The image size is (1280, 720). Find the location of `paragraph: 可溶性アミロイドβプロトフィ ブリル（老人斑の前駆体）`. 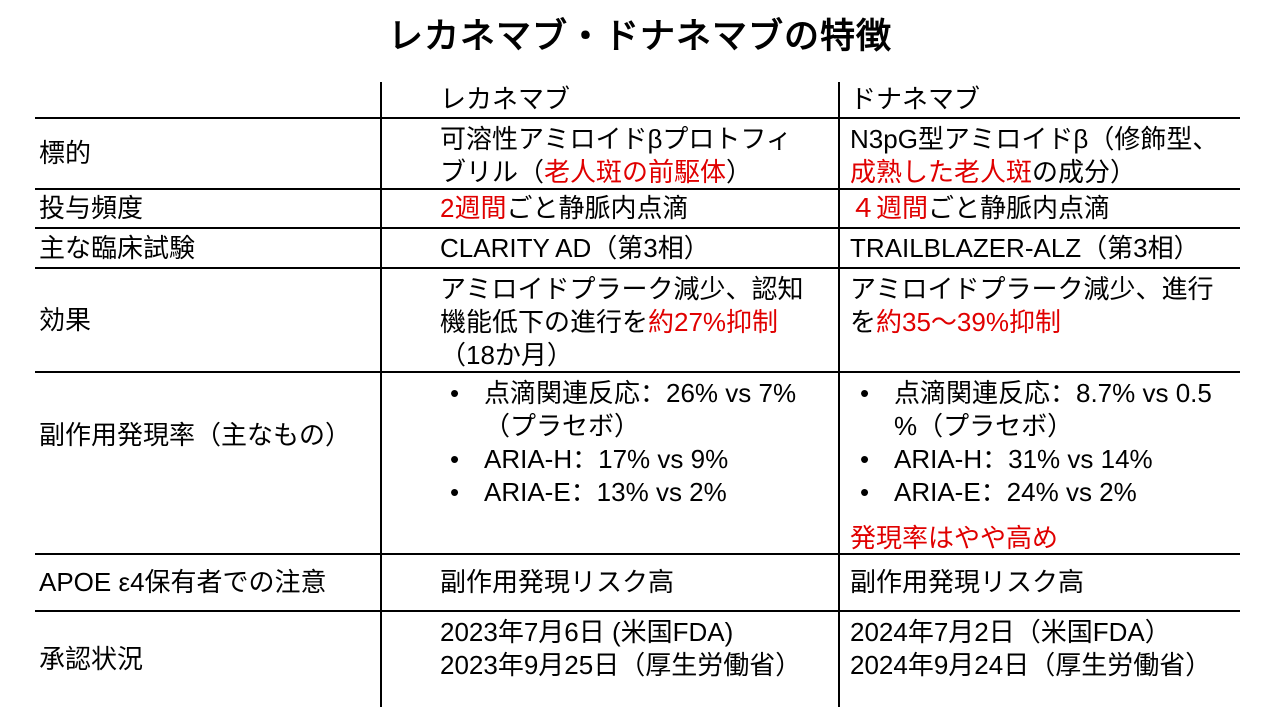

paragraph: 可溶性アミロイドβプロトフィ ブリル（老人斑の前駆体） is located at coordinates (639, 155).